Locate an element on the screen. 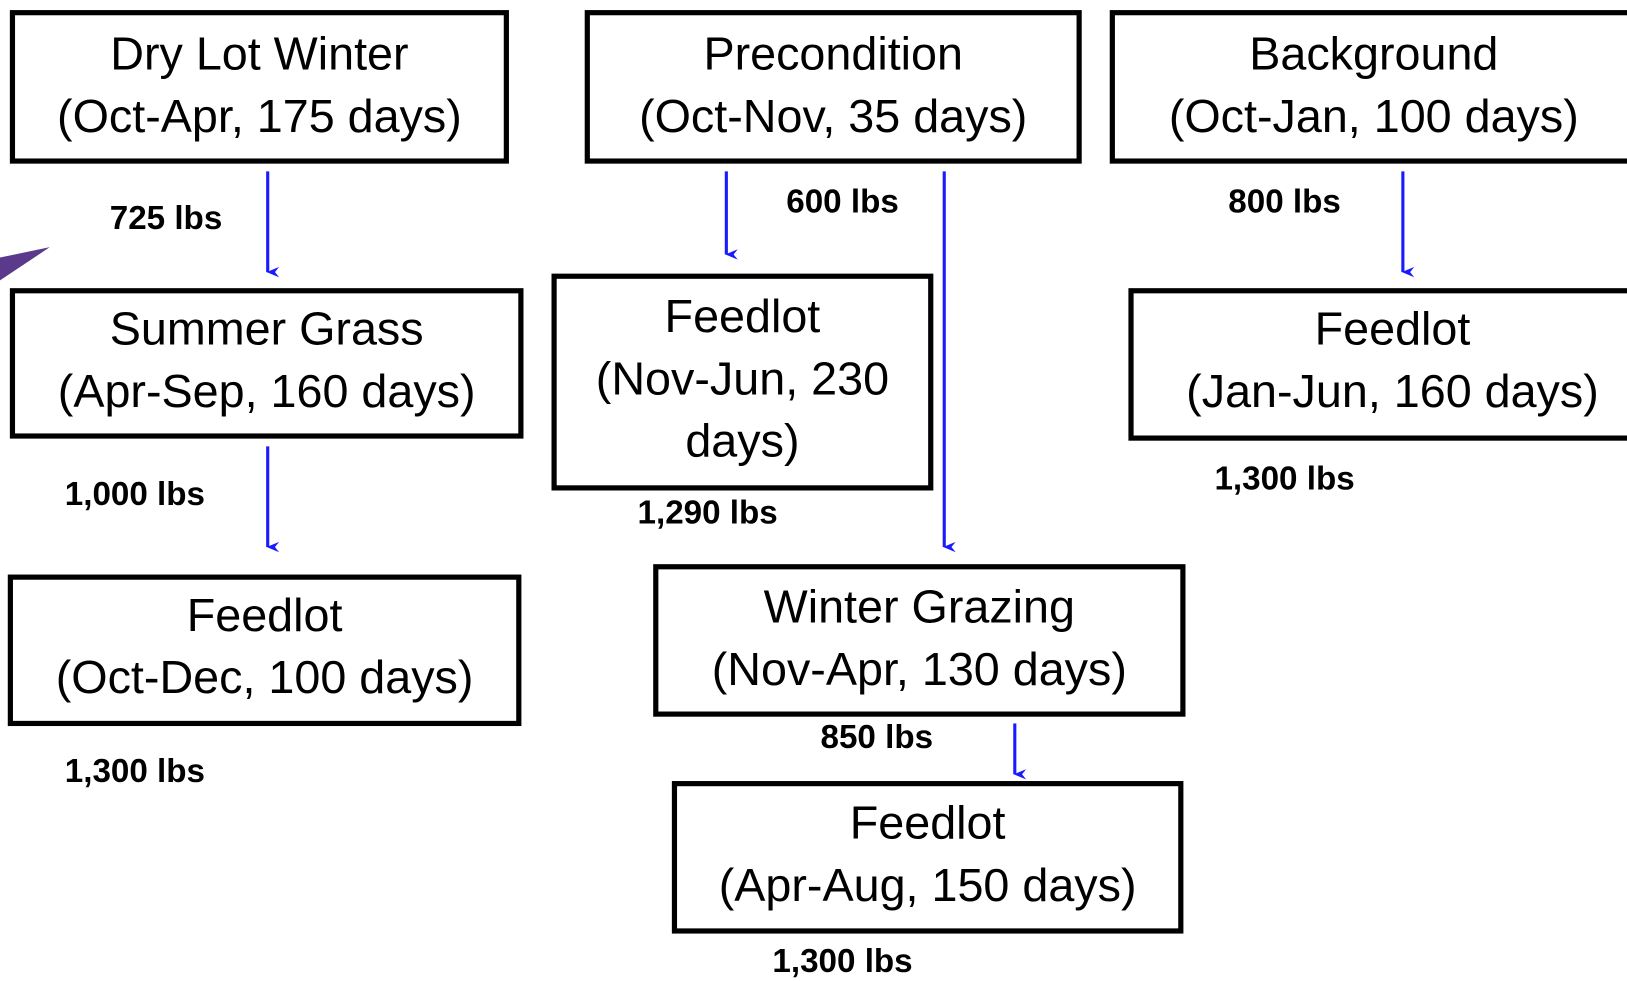 The height and width of the screenshot is (981, 1627). node-label: (Oct-Nov, 35 days) is located at coordinates (833, 116).